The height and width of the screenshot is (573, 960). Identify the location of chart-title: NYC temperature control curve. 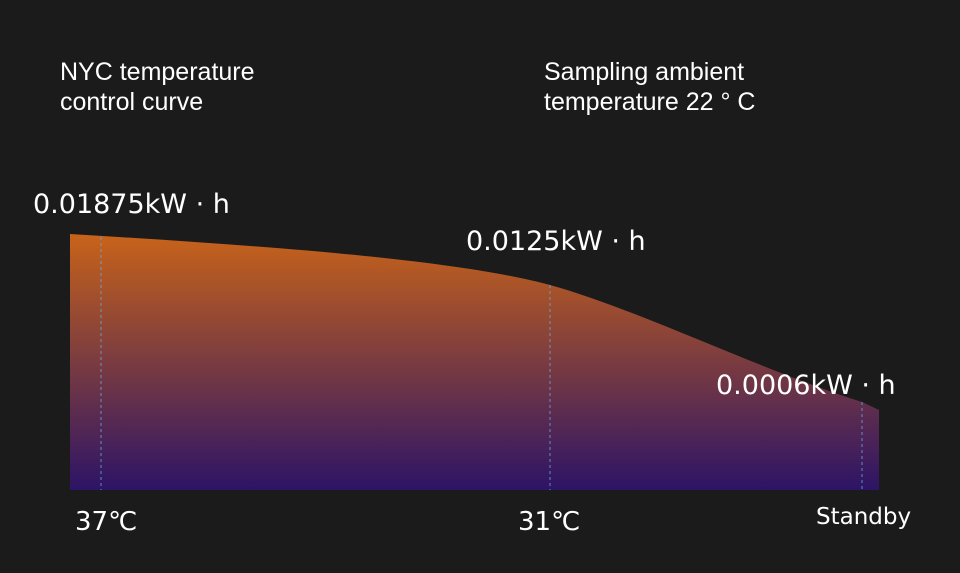
(157, 87).